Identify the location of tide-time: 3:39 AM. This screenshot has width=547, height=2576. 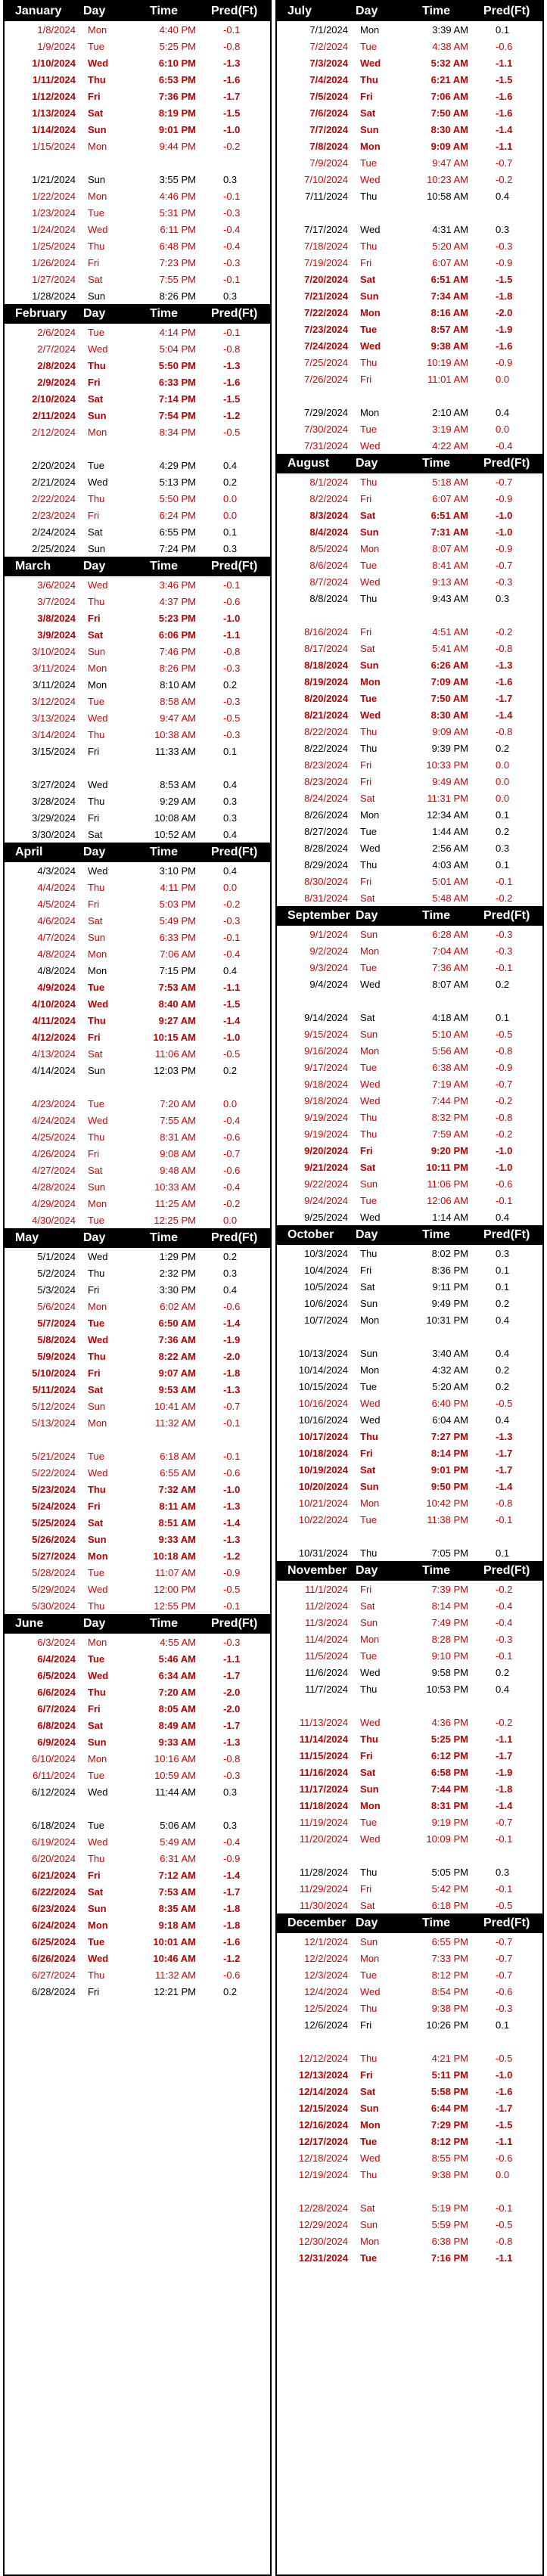
(450, 29).